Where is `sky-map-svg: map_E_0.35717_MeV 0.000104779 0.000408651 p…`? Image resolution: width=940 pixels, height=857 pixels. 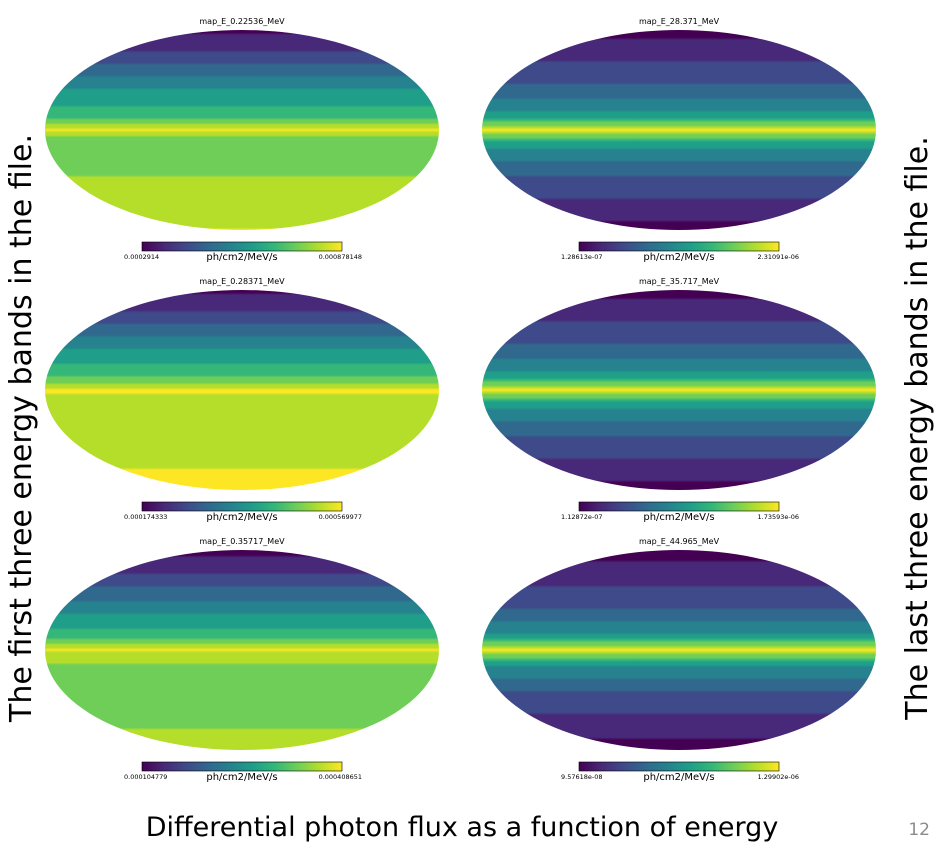 sky-map-svg: map_E_0.35717_MeV 0.000104779 0.000408651 p… is located at coordinates (242, 660).